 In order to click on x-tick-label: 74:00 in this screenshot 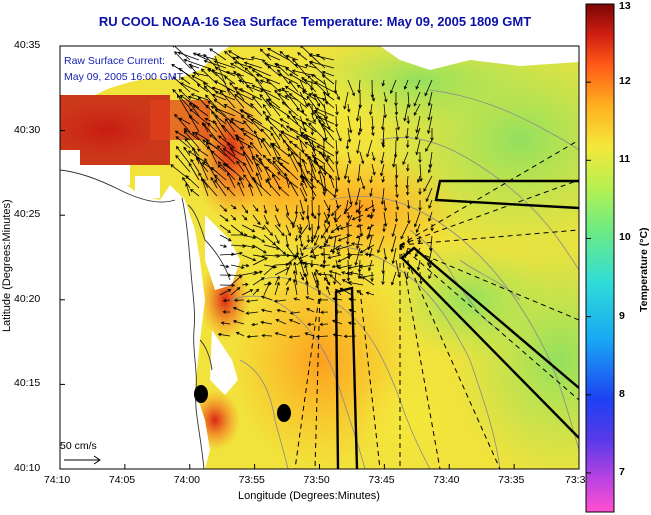, I will do `click(187, 480)`.